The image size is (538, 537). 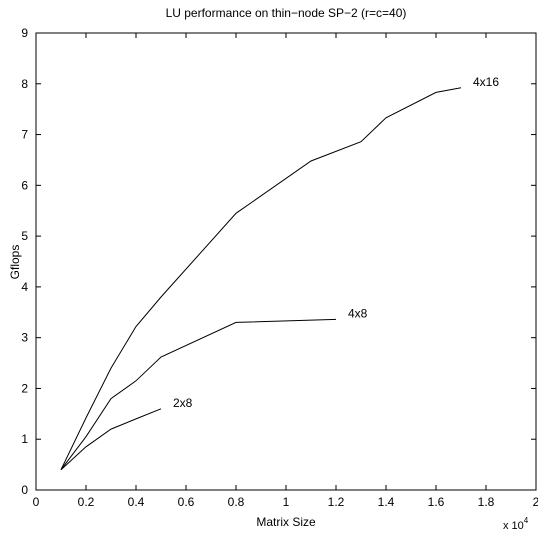 What do you see at coordinates (236, 502) in the screenshot?
I see `x-tick-label: 0.8` at bounding box center [236, 502].